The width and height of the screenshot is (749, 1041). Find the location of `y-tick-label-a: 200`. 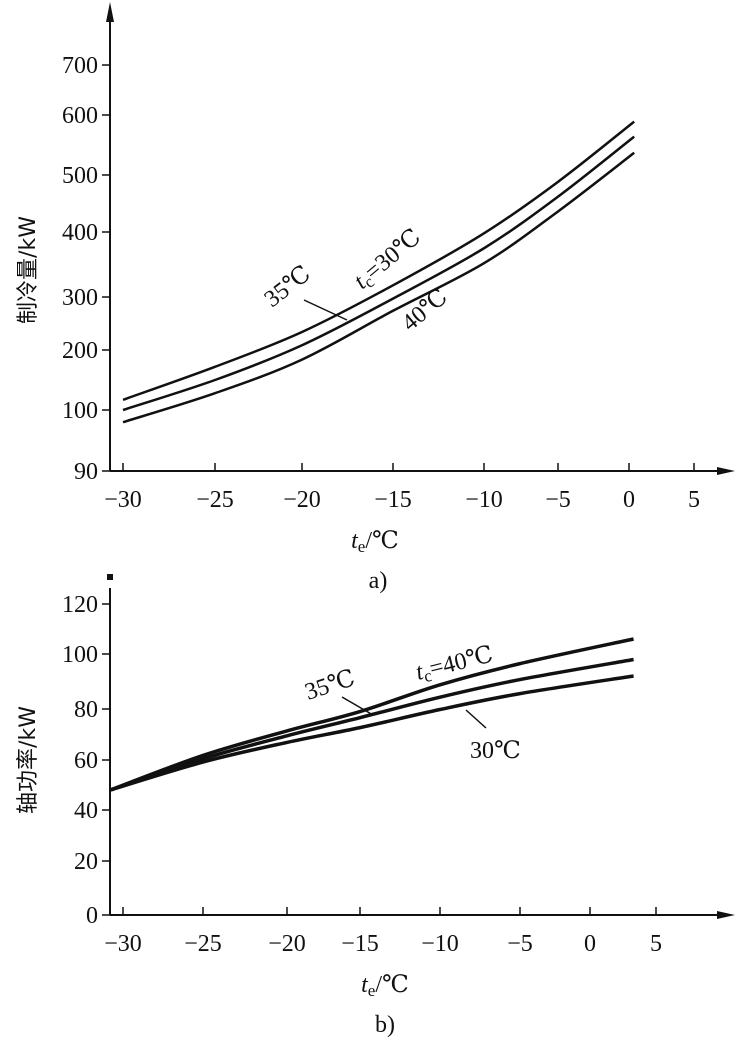

y-tick-label-a: 200 is located at coordinates (80, 351).